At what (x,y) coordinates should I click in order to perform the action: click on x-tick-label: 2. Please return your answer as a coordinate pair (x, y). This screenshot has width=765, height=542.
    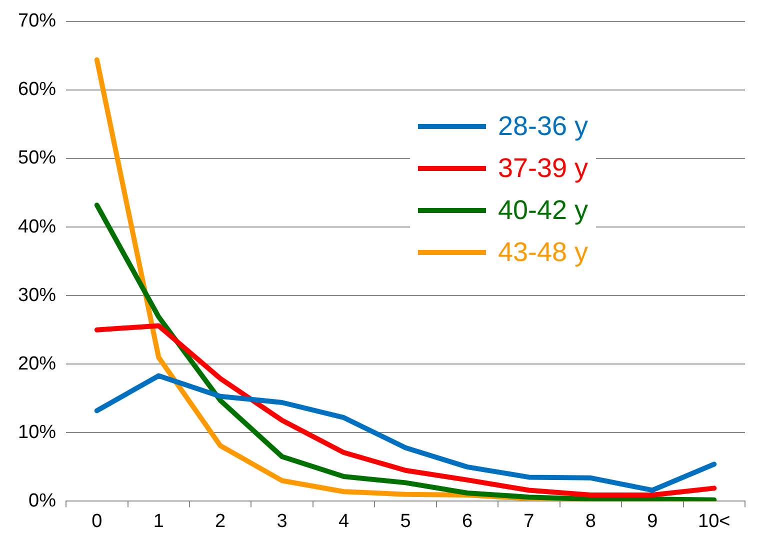
    Looking at the image, I should click on (220, 521).